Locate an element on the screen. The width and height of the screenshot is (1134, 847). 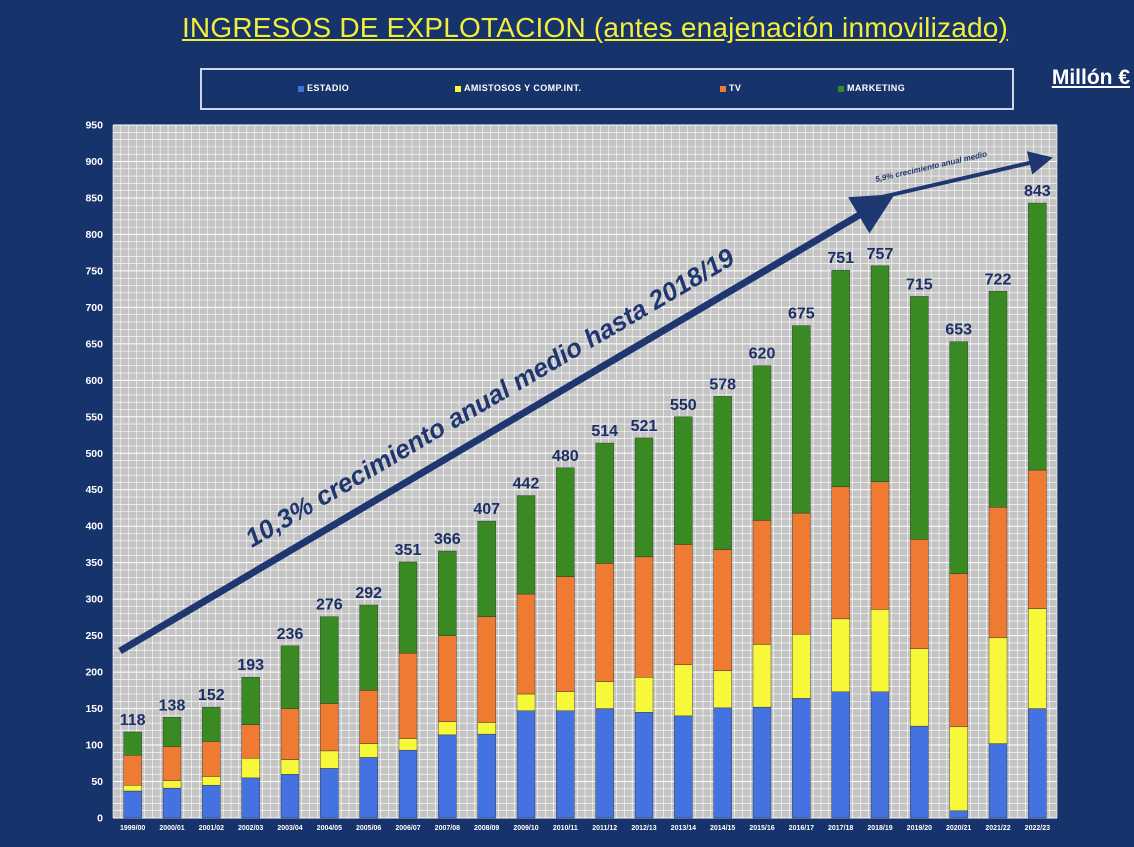
x-tick-label: 2014/15 is located at coordinates (722, 828).